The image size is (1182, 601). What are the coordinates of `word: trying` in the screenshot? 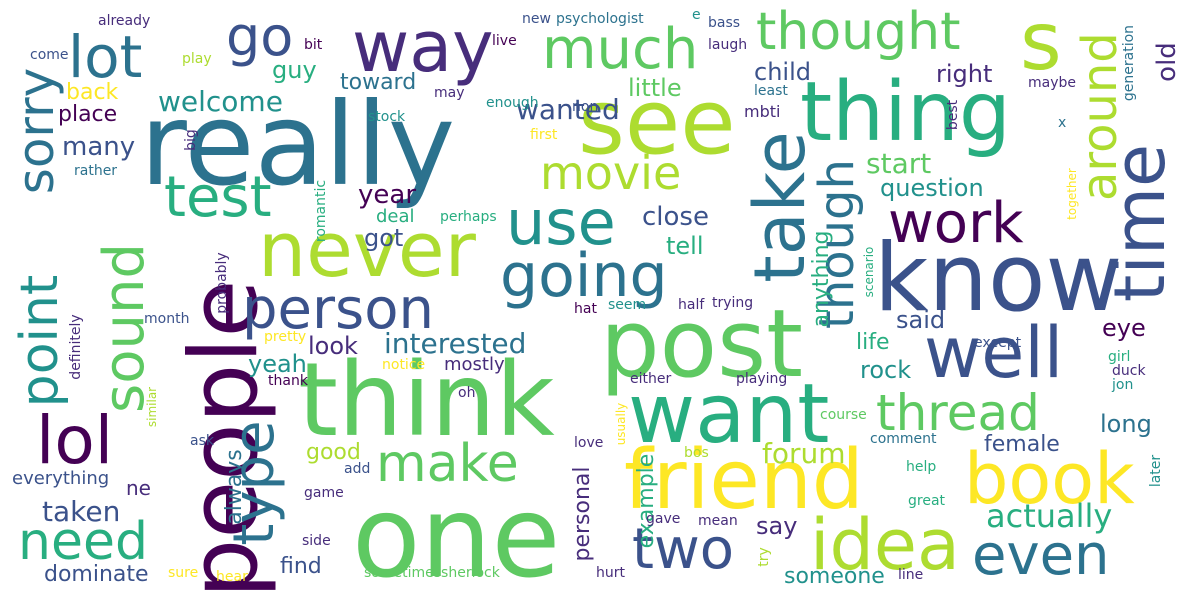 It's located at (733, 303).